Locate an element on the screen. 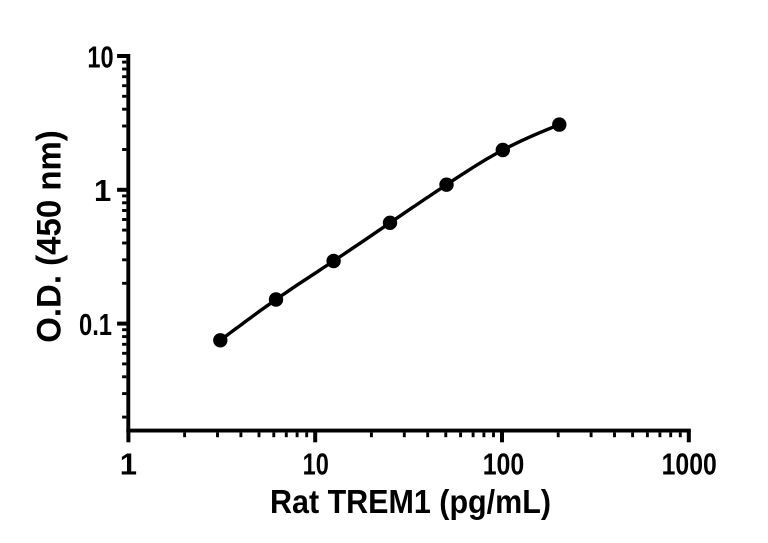 The width and height of the screenshot is (768, 543). svg-text: O.D. (450 nm) is located at coordinates (50, 236).